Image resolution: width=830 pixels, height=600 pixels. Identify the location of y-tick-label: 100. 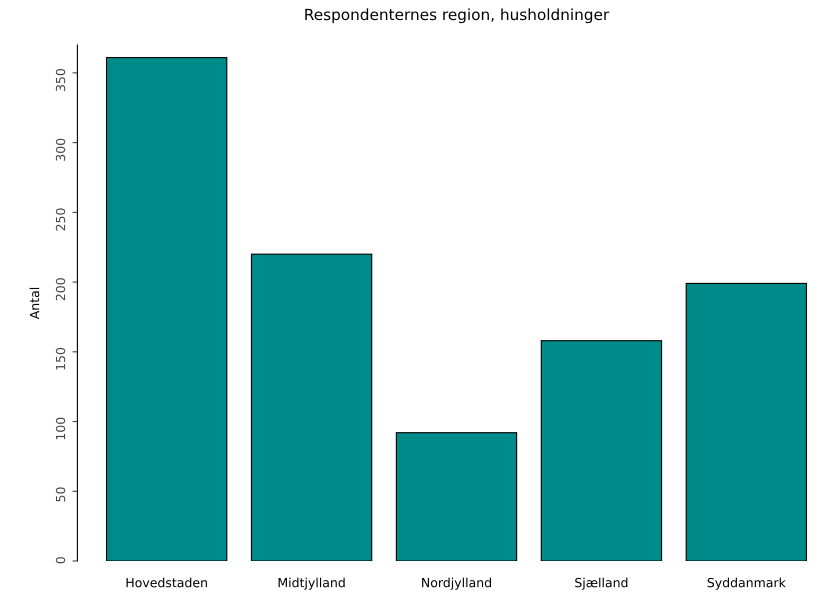
(61, 429).